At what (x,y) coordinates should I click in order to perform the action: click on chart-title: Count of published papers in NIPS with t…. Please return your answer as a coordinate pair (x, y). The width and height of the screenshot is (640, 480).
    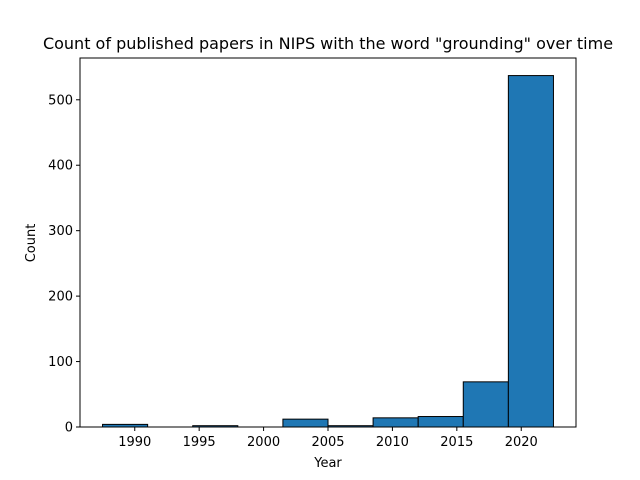
    Looking at the image, I should click on (328, 43).